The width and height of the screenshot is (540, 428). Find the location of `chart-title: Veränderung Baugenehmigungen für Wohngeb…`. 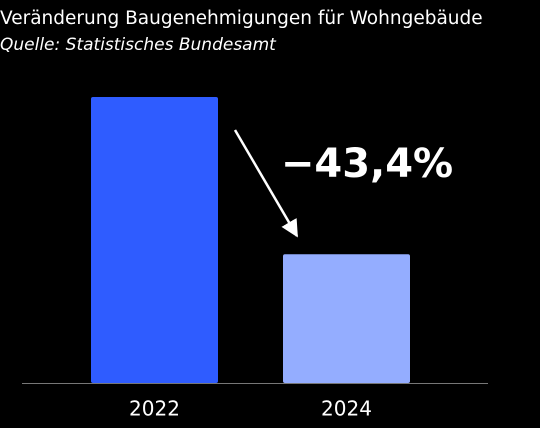

chart-title: Veränderung Baugenehmigungen für Wohngeb… is located at coordinates (241, 18).